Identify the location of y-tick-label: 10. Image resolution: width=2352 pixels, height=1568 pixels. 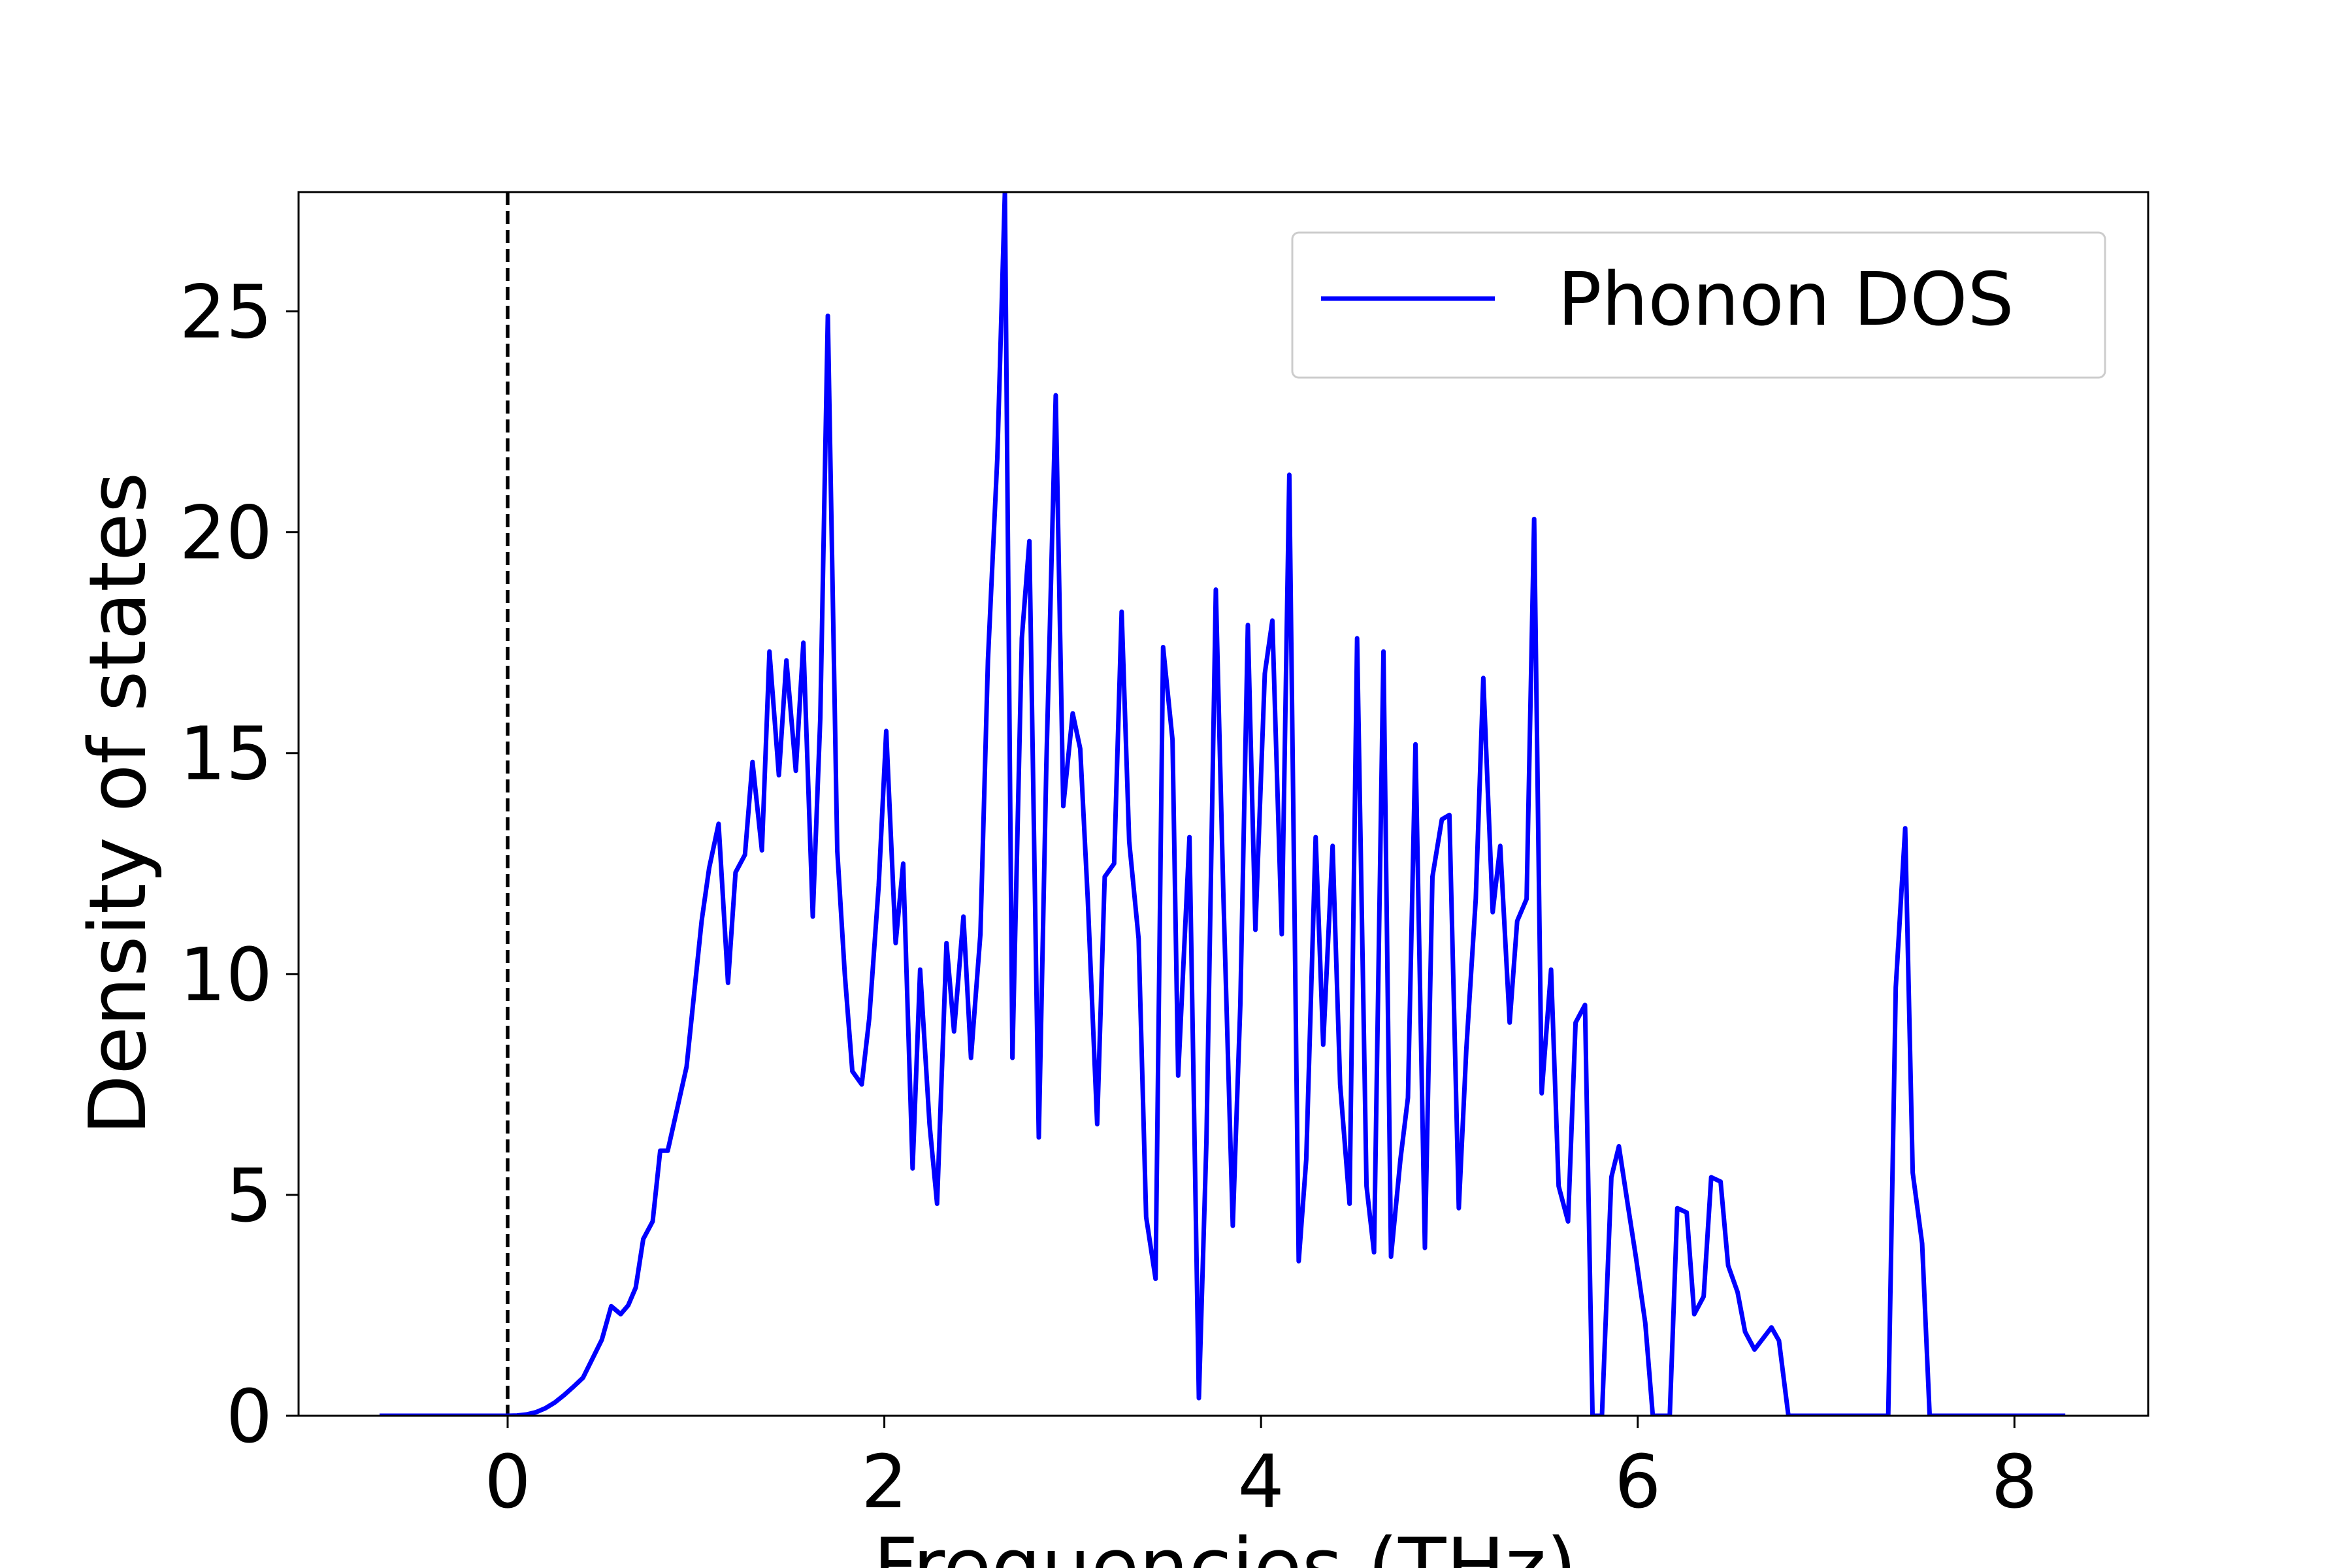
(225, 975).